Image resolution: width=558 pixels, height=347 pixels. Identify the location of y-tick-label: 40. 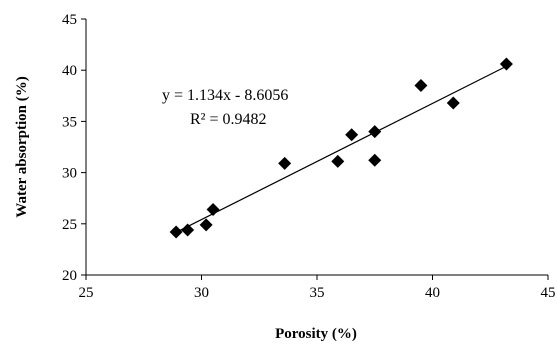
(69, 71).